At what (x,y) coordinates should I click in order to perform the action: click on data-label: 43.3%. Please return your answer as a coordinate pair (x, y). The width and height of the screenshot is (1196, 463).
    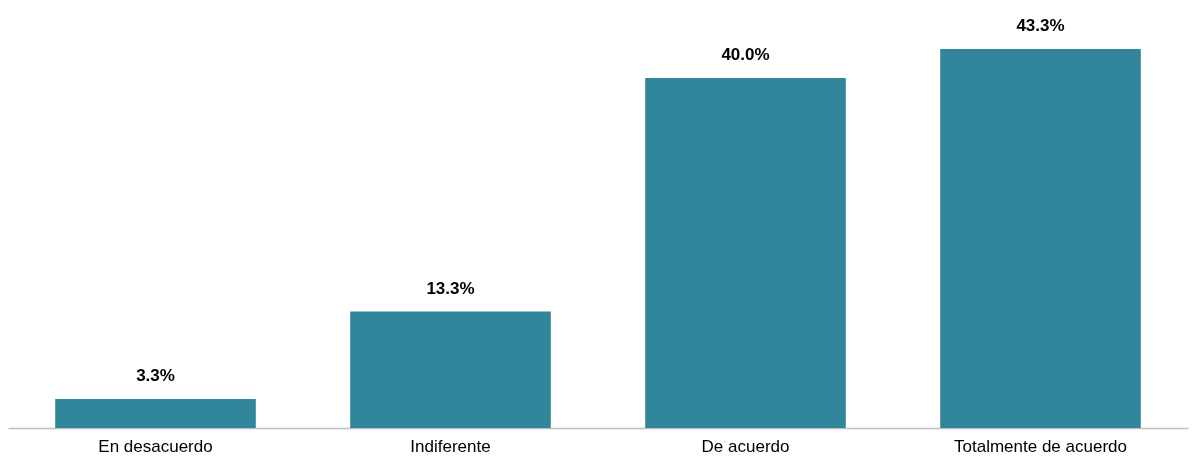
    Looking at the image, I should click on (1040, 25).